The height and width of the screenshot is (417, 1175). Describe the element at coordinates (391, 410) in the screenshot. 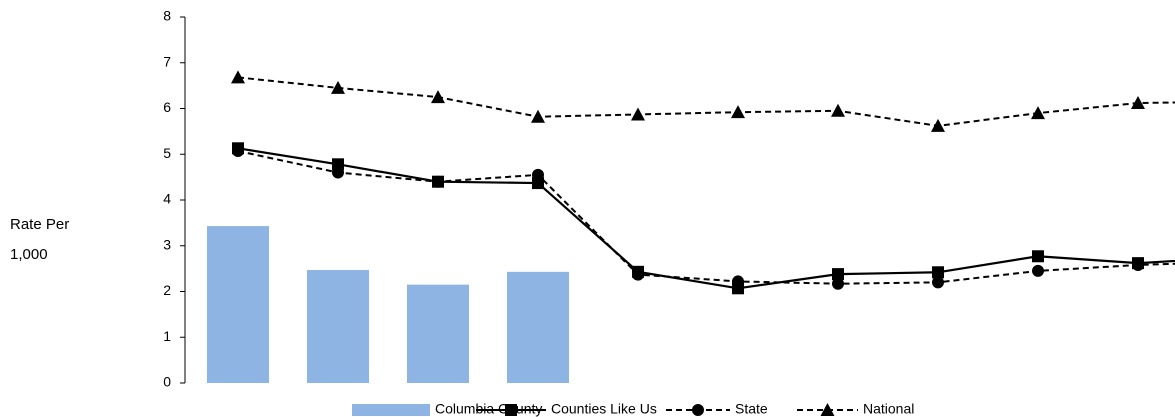

I see `legend-swatch` at that location.